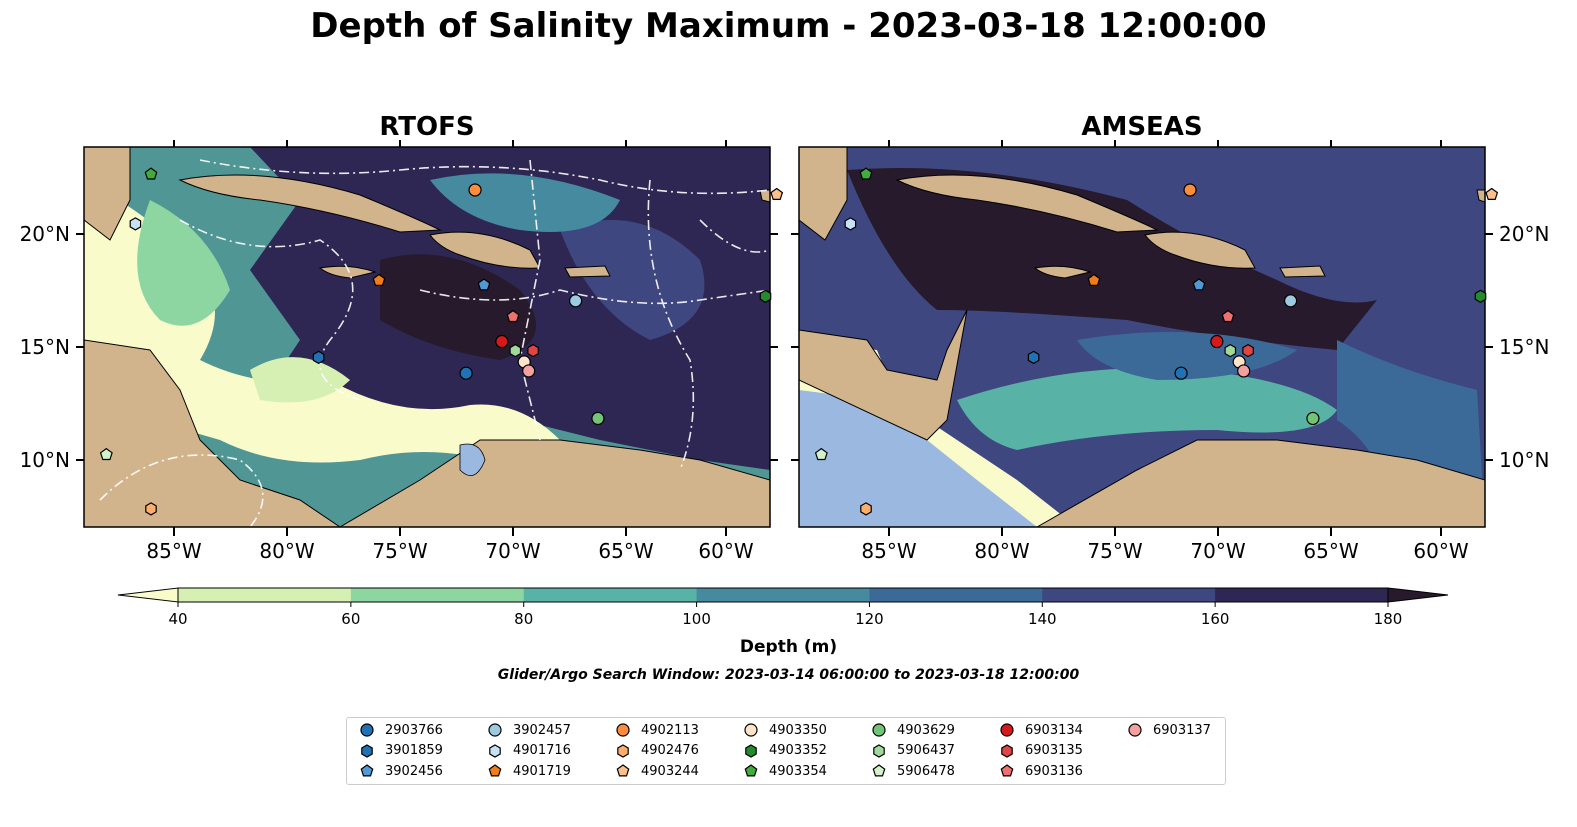  Describe the element at coordinates (414, 730) in the screenshot. I see `legend-label: 2903766` at that location.